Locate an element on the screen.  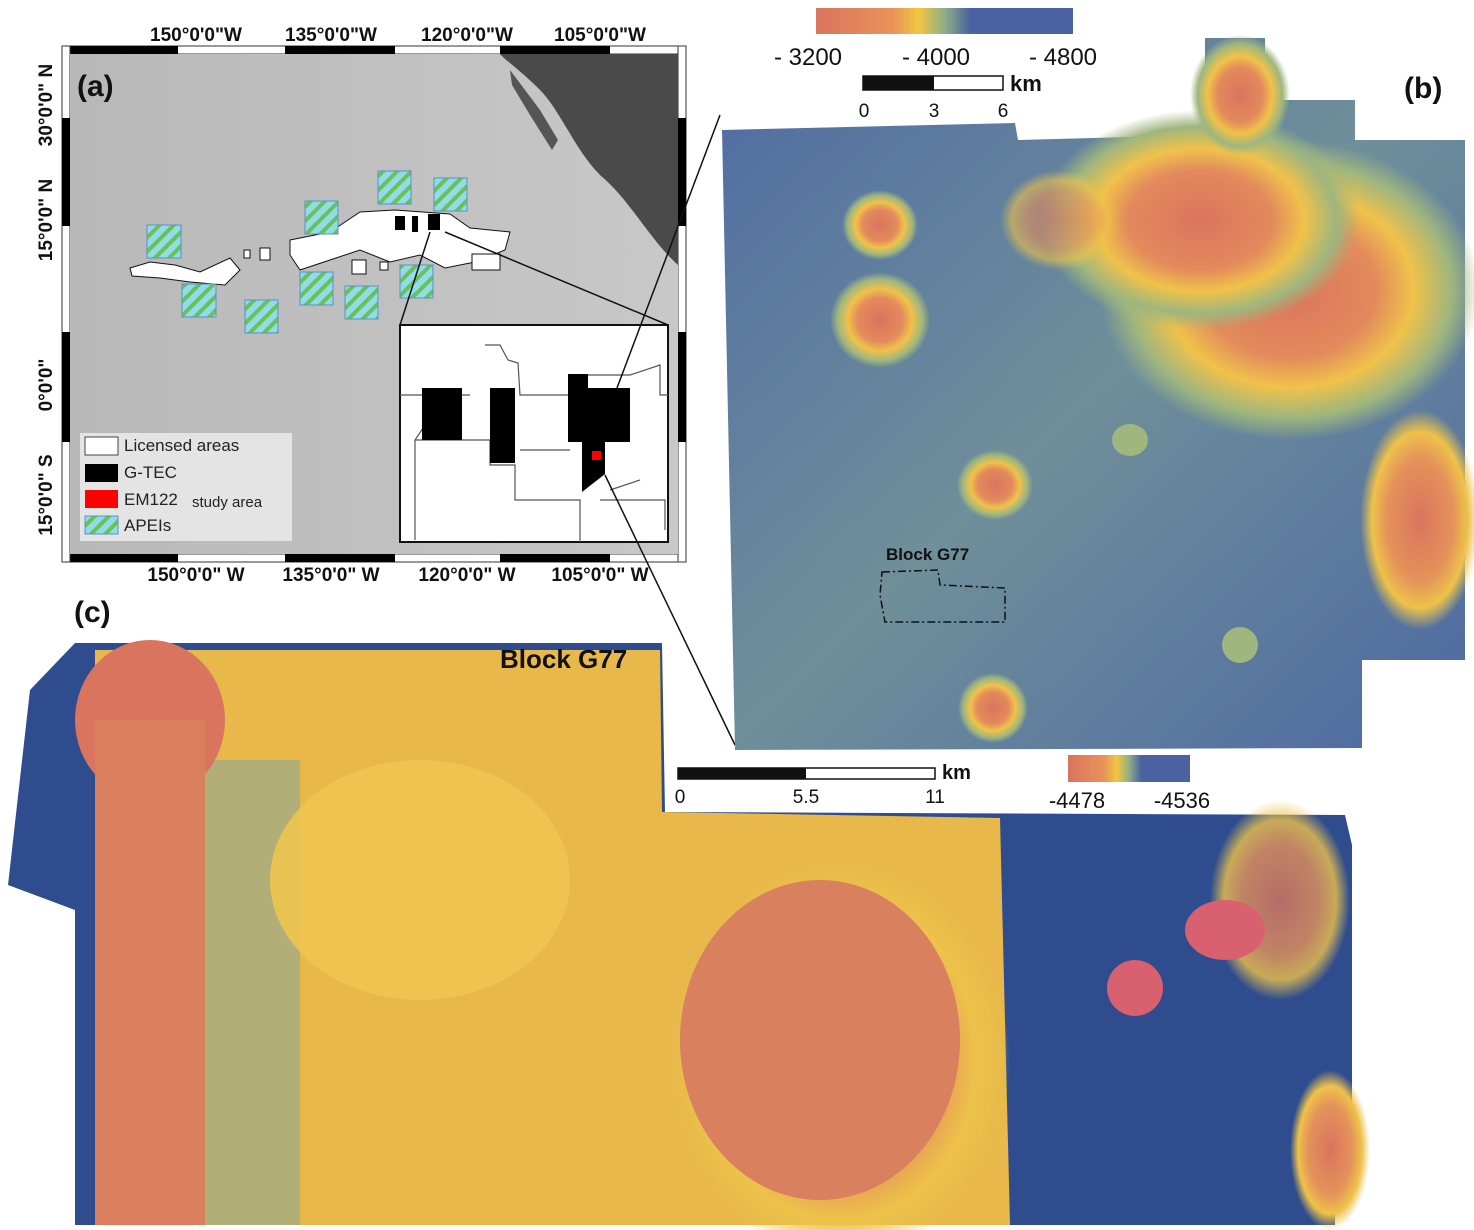
svg-text: 105°0'0"W is located at coordinates (600, 35).